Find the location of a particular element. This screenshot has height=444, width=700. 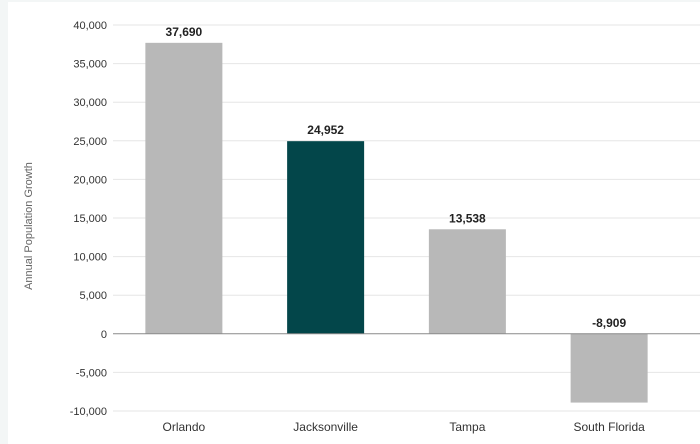

y-tick-label: 10,000 is located at coordinates (90, 258).